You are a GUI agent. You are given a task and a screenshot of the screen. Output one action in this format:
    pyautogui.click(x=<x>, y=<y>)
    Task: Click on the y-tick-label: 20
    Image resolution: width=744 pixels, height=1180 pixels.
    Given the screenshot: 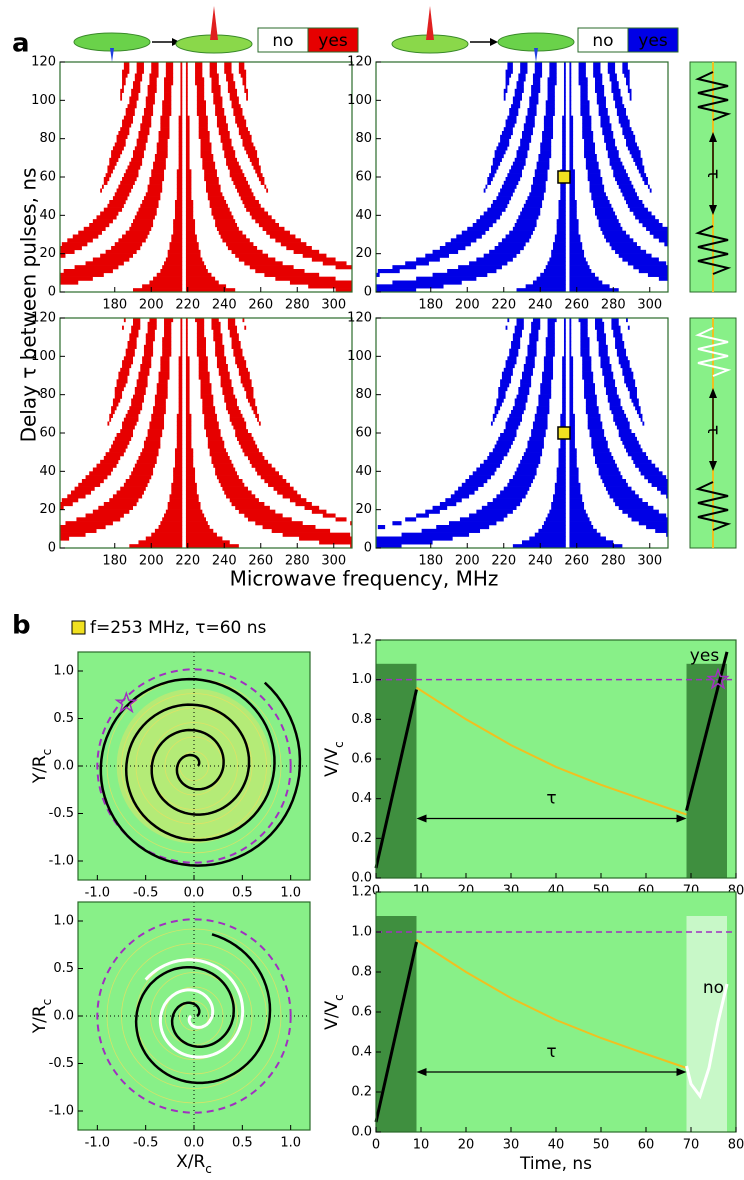 What is the action you would take?
    pyautogui.click(x=47, y=253)
    